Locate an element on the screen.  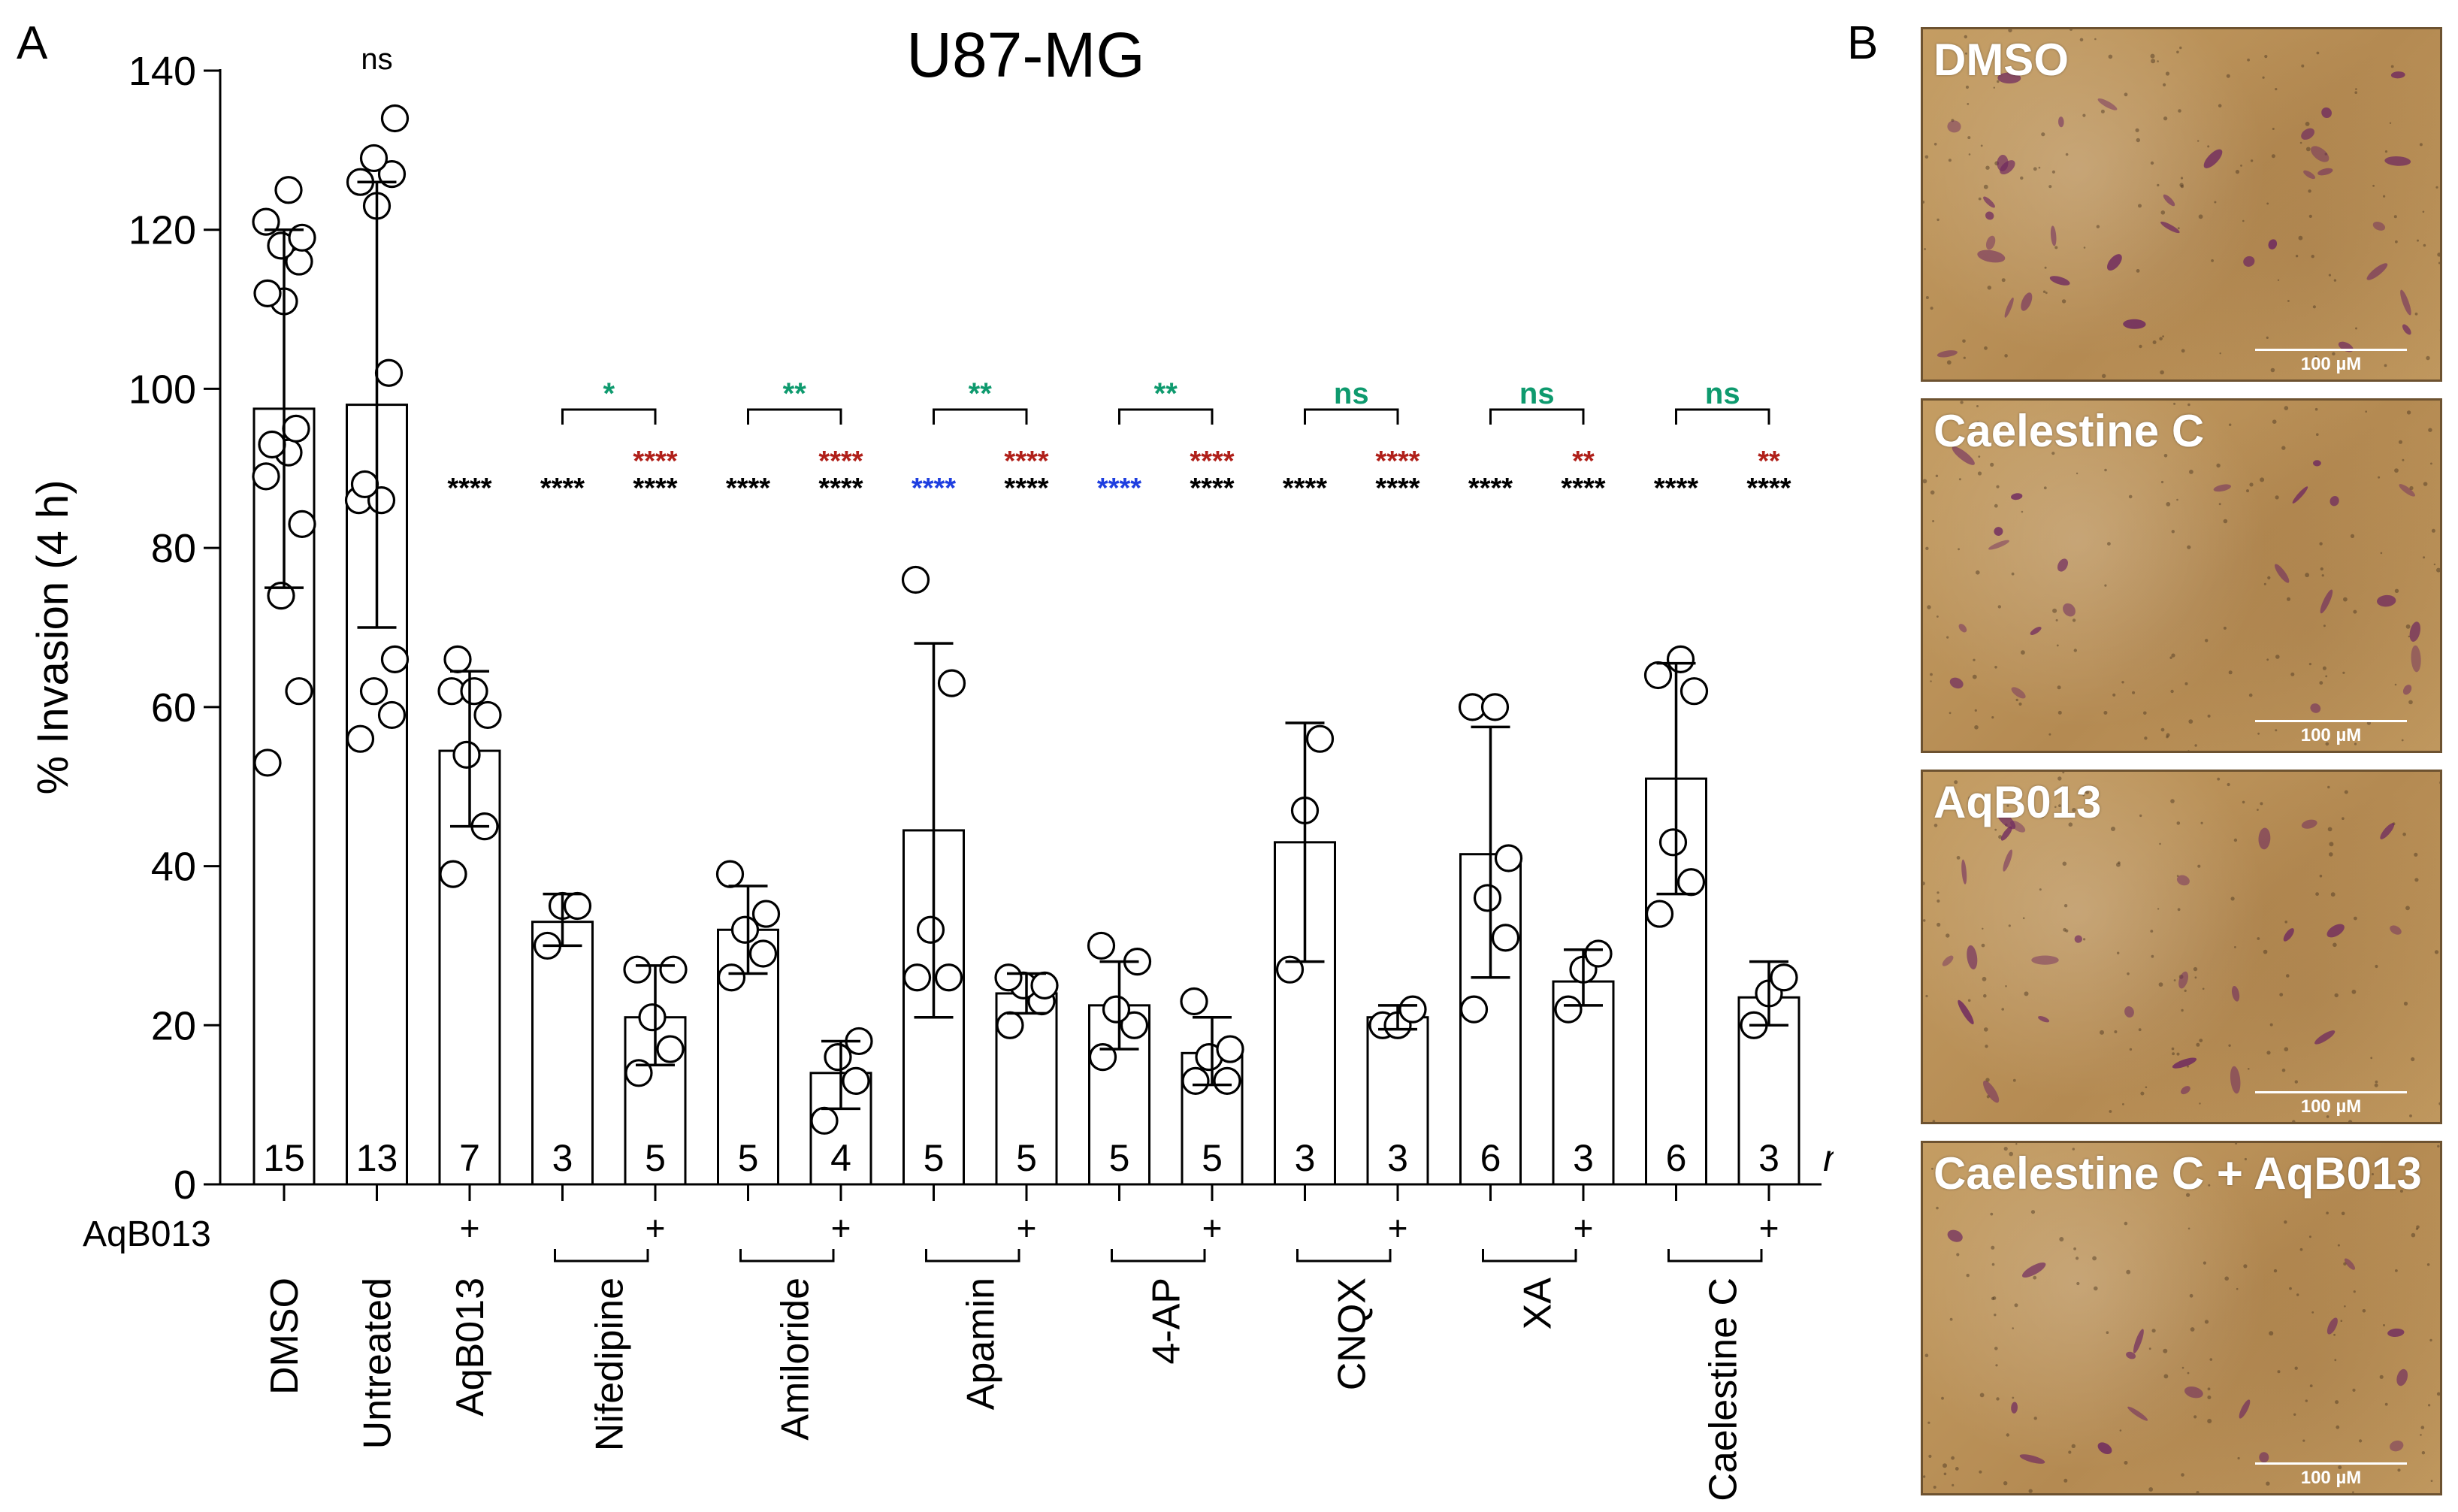
y-tick-label: 100 is located at coordinates (162, 390).